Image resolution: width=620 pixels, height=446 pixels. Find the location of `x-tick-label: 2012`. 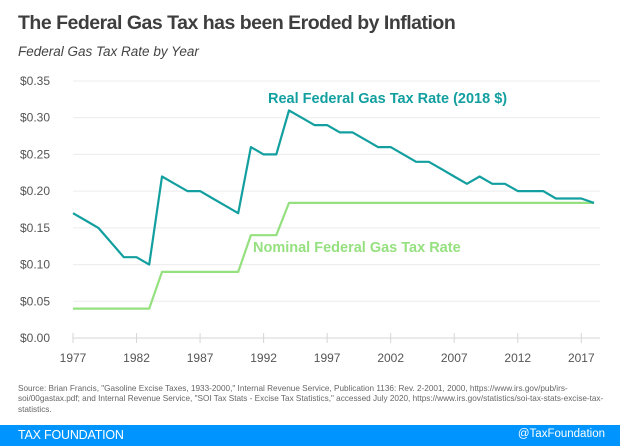

x-tick-label: 2012 is located at coordinates (517, 358).